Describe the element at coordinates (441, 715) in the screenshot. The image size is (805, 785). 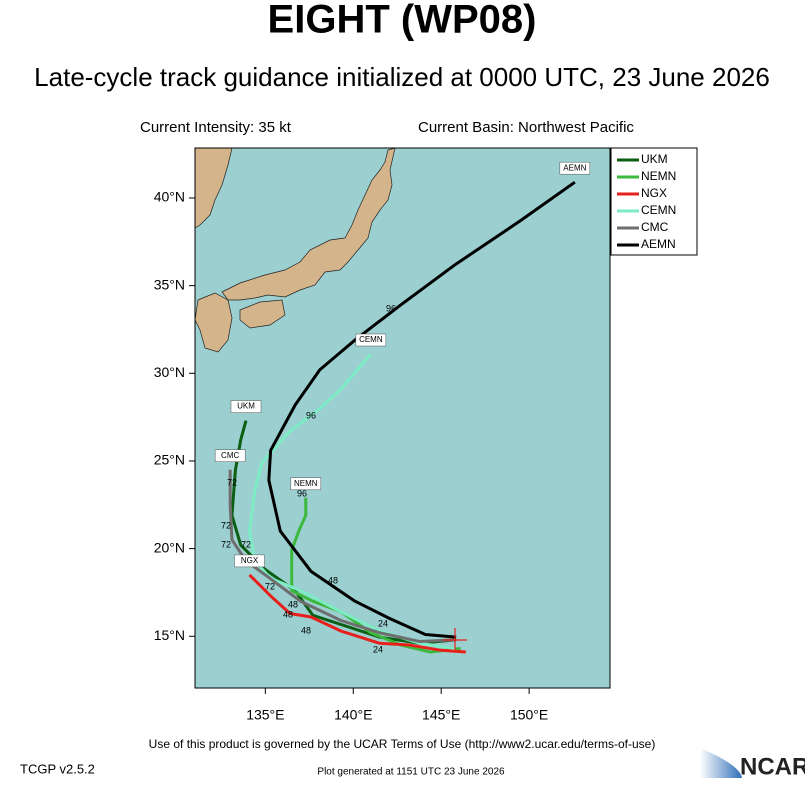
I see `x-tick-label: 145°E` at that location.